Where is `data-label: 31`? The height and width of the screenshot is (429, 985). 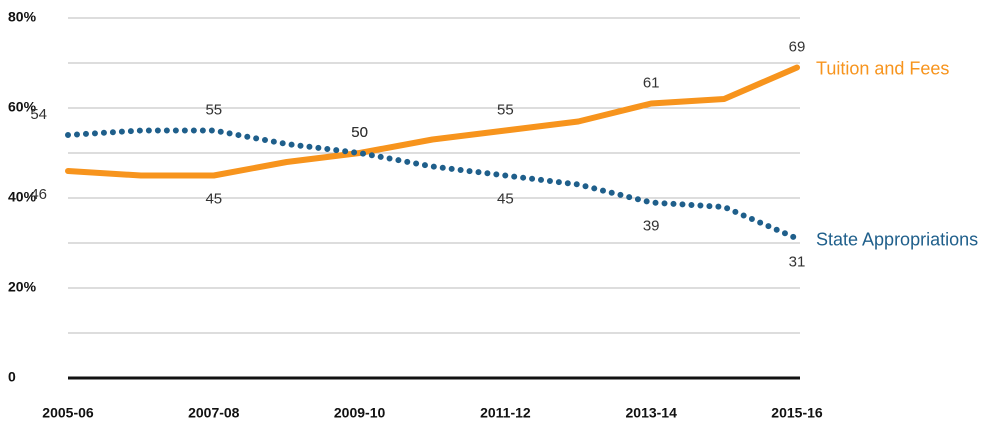
data-label: 31 is located at coordinates (797, 261).